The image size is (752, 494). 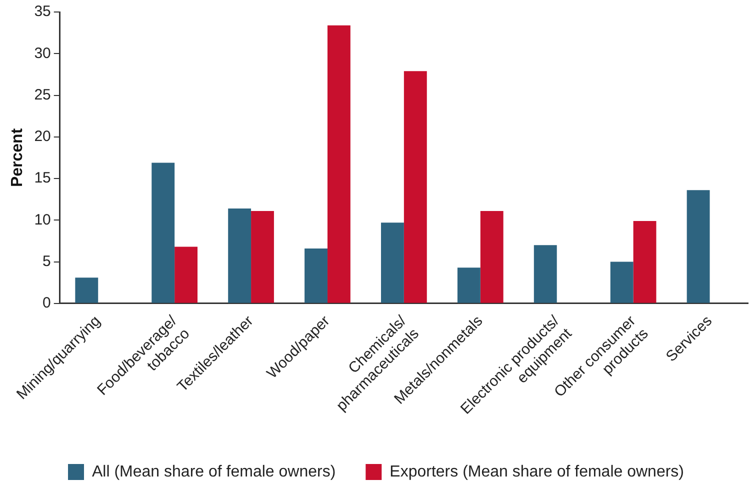 What do you see at coordinates (42, 53) in the screenshot?
I see `y-tick-label: 30` at bounding box center [42, 53].